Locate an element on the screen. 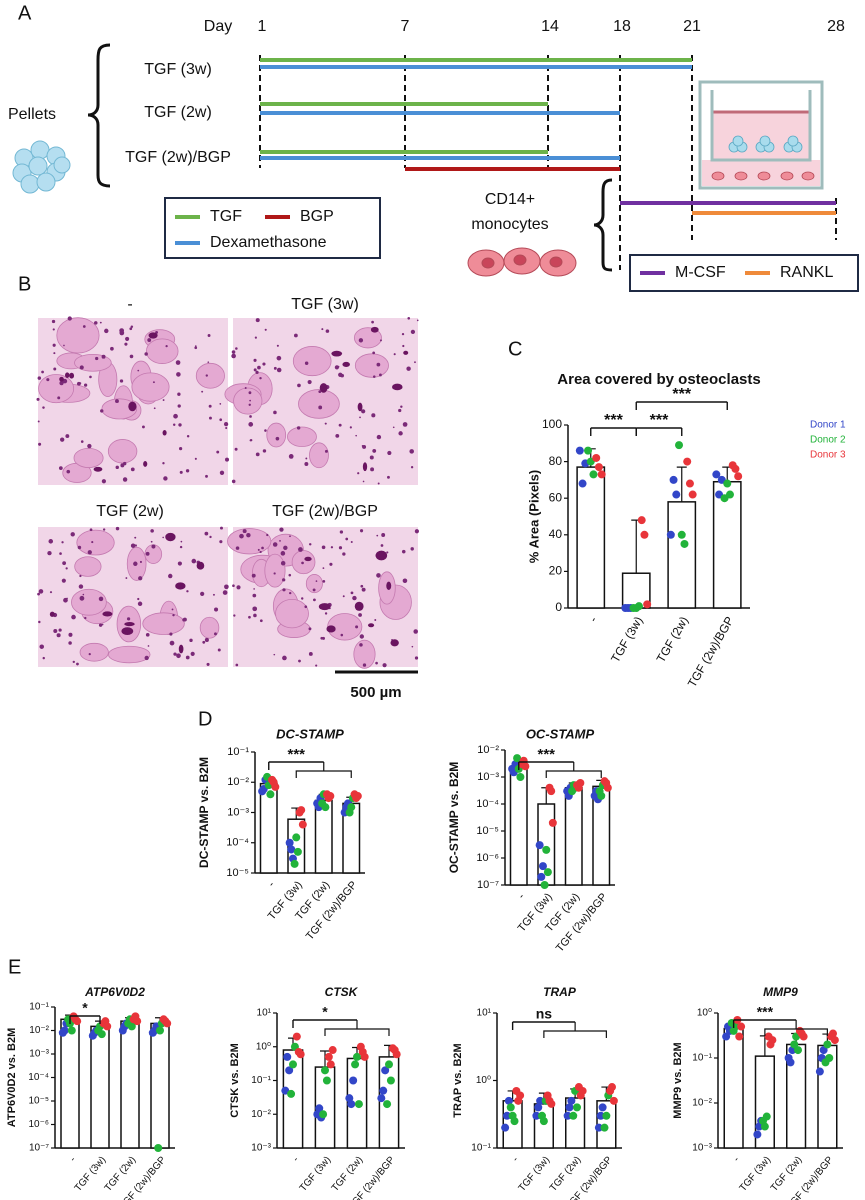  panel-label: A is located at coordinates (25, 13).